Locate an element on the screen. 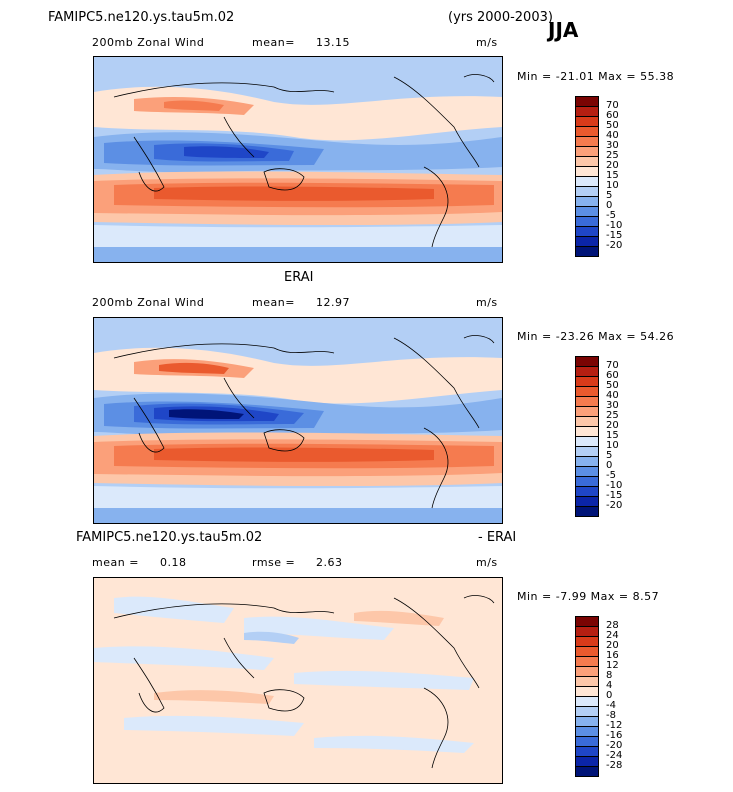  colorbar-tick: 12 is located at coordinates (612, 665).